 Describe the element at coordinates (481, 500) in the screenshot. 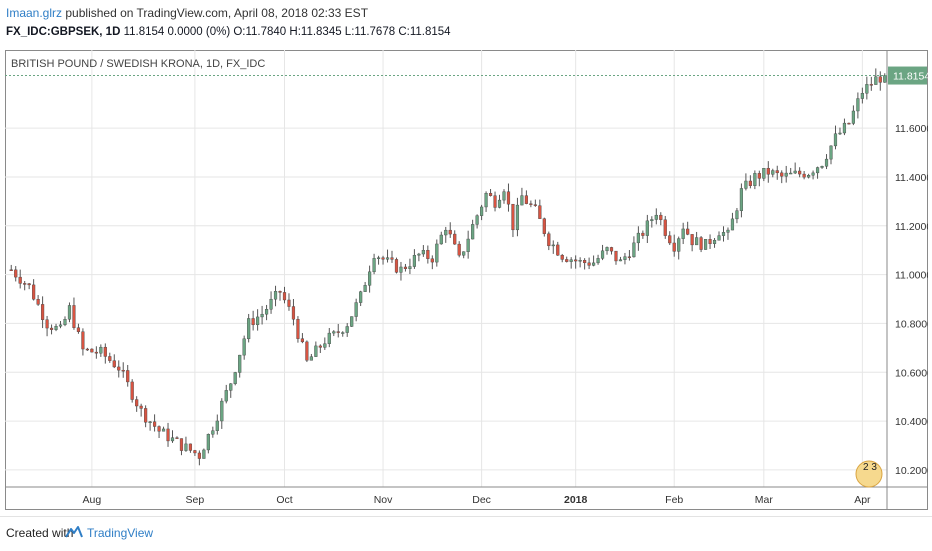

I see `x-tick-label: Dec` at that location.